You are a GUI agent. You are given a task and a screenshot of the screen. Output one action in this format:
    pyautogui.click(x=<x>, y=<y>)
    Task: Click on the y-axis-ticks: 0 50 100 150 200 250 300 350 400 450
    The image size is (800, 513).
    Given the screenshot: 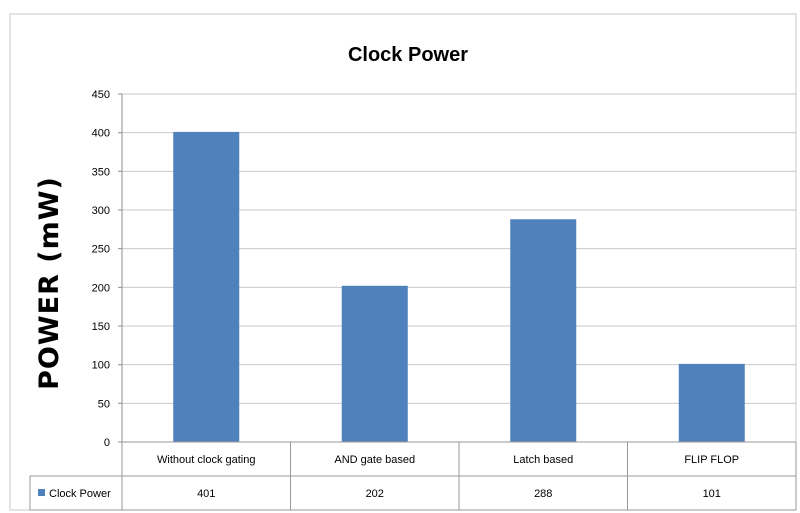 What is the action you would take?
    pyautogui.click(x=107, y=269)
    